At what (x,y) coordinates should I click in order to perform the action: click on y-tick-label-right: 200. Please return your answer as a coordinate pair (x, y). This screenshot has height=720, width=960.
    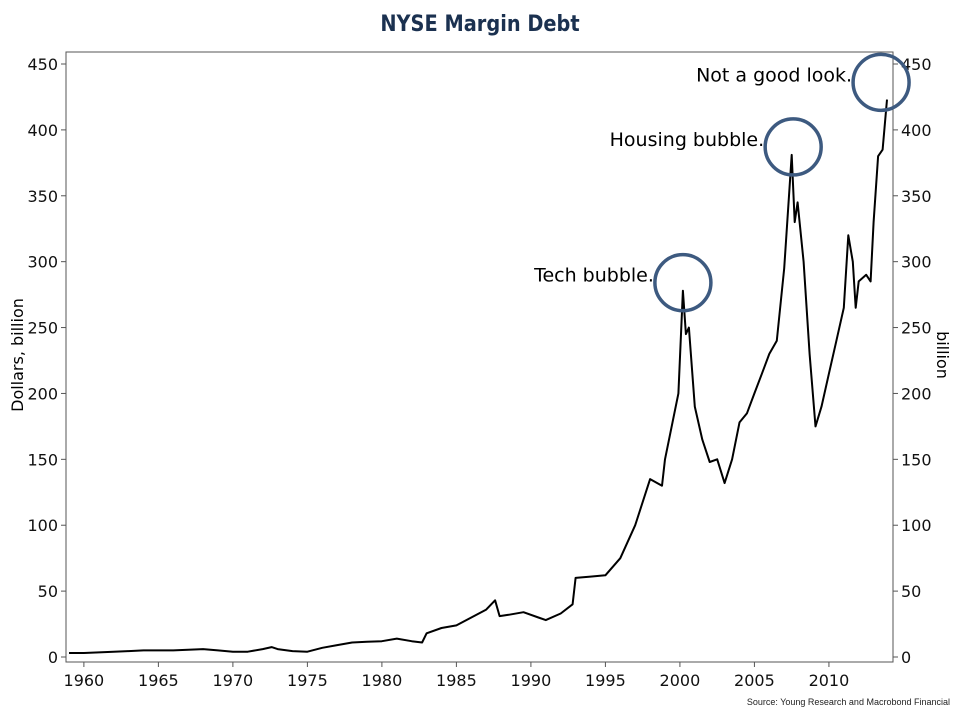
    Looking at the image, I should click on (916, 393).